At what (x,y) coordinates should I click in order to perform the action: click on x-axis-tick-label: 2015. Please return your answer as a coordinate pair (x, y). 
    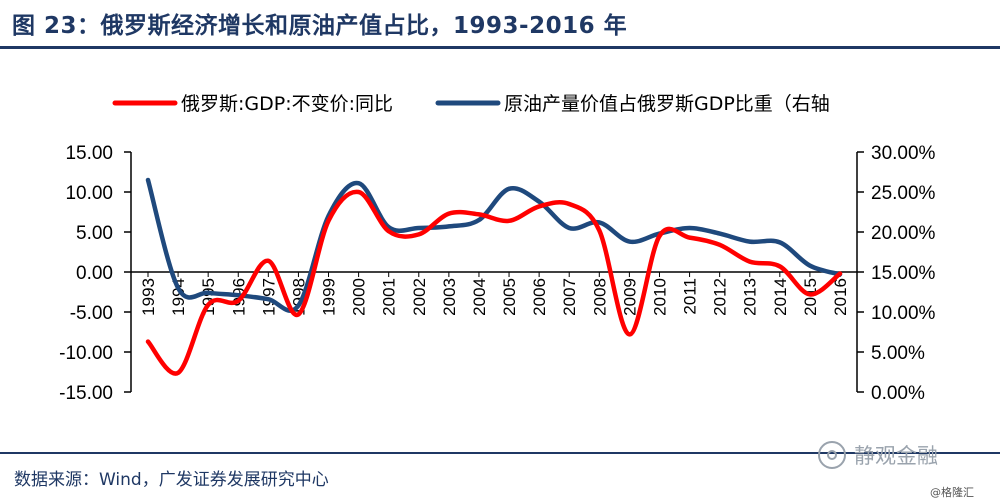
    Looking at the image, I should click on (810, 297).